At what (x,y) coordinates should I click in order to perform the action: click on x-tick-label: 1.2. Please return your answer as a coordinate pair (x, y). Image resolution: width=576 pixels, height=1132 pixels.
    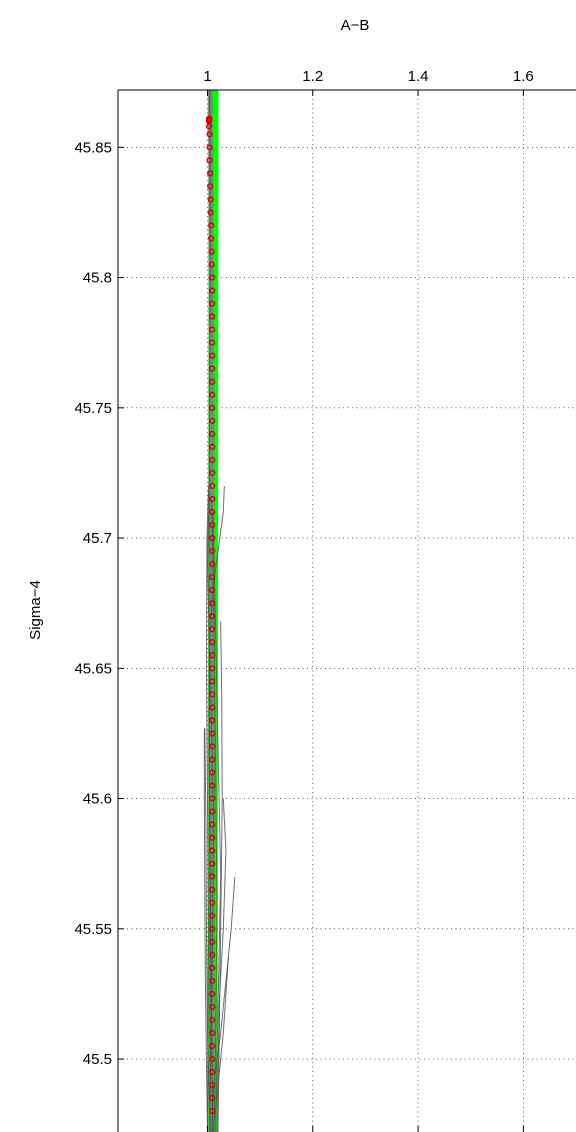
    Looking at the image, I should click on (312, 76).